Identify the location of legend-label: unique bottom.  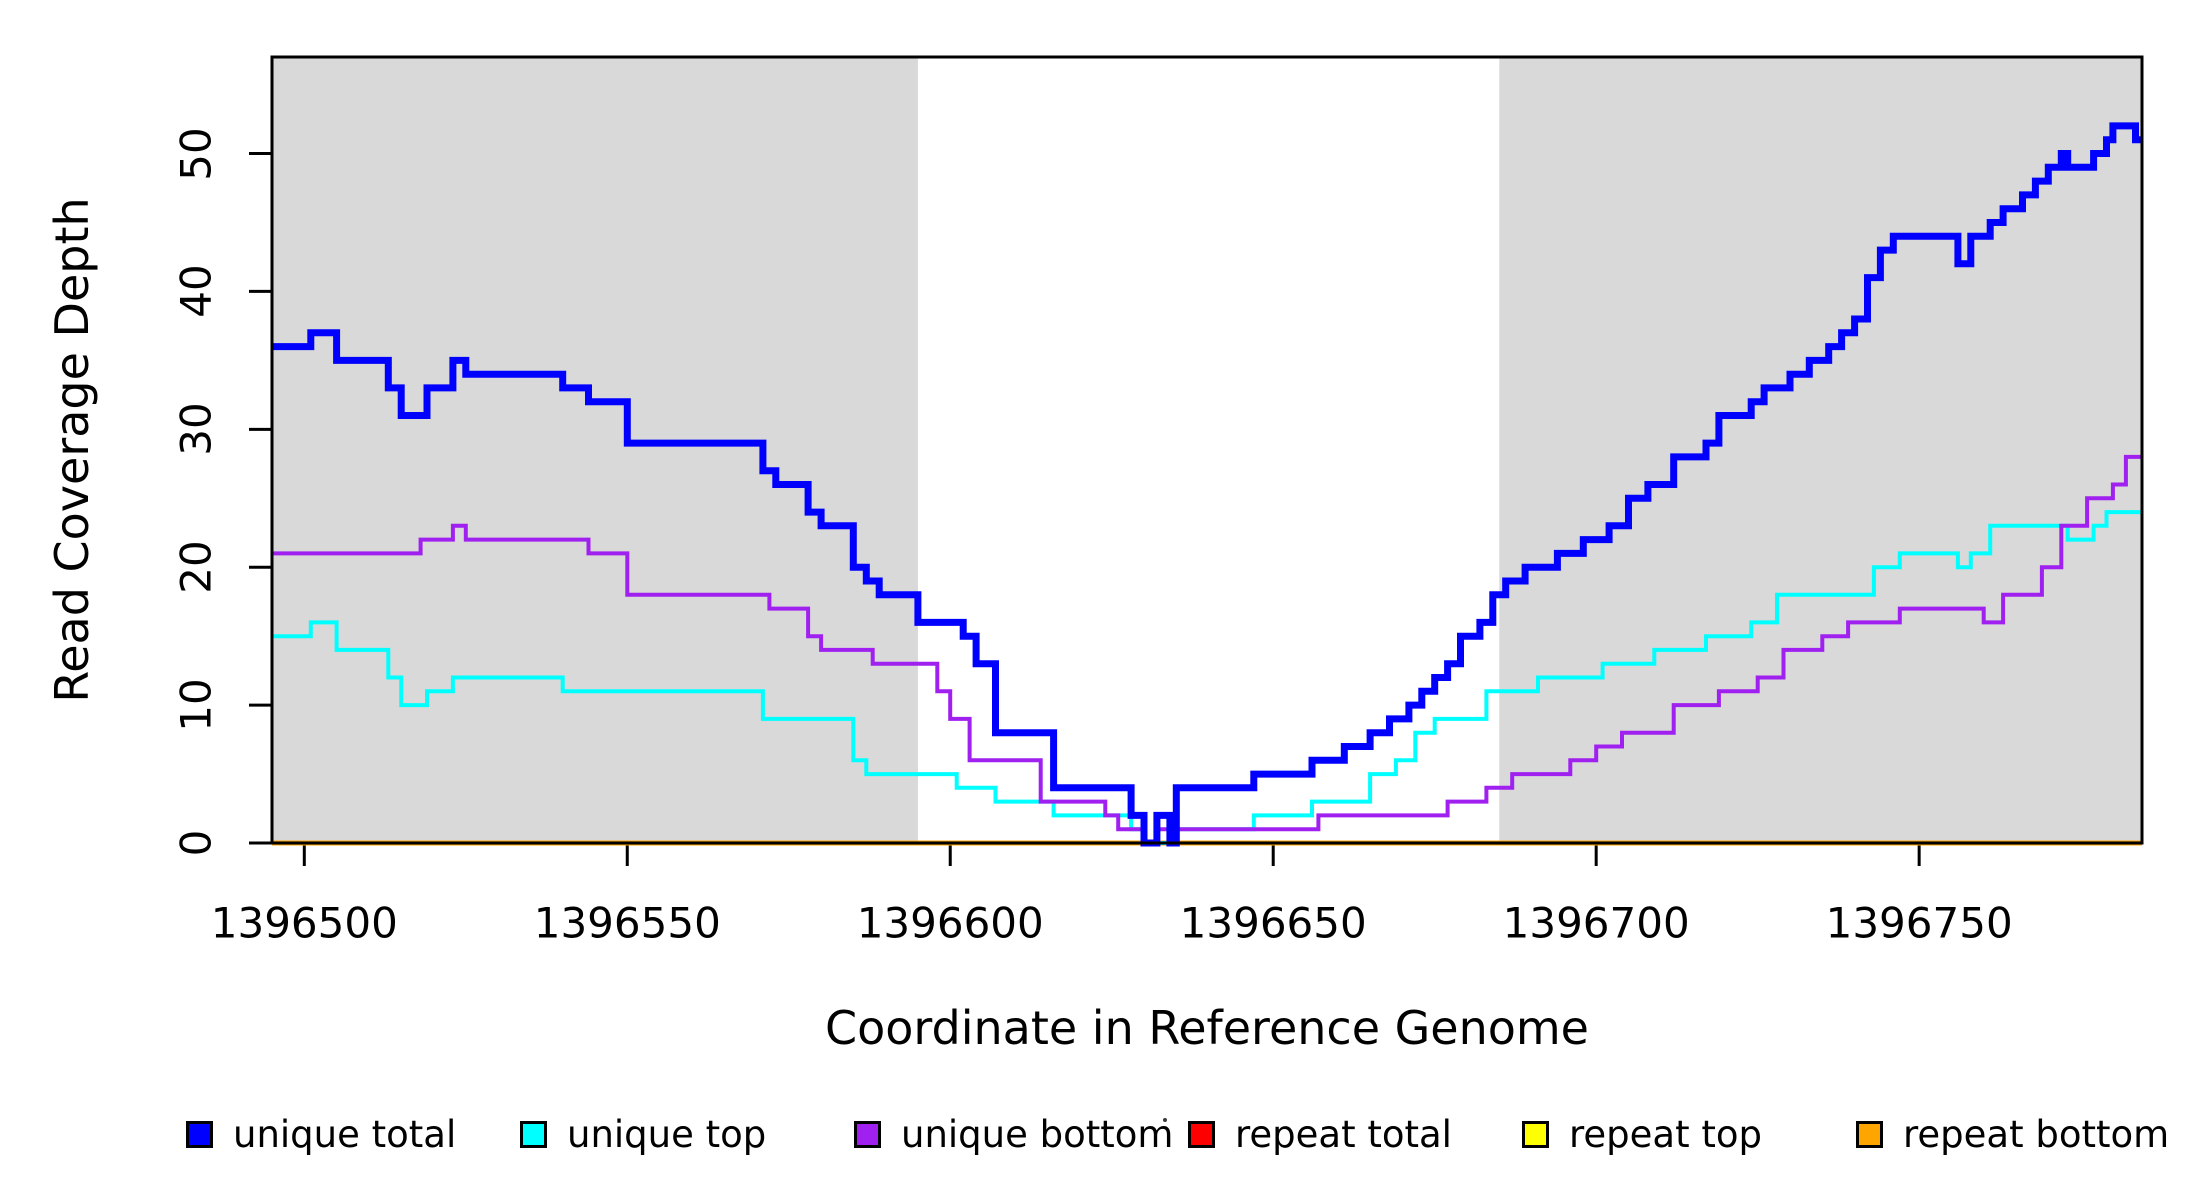
(1037, 1134).